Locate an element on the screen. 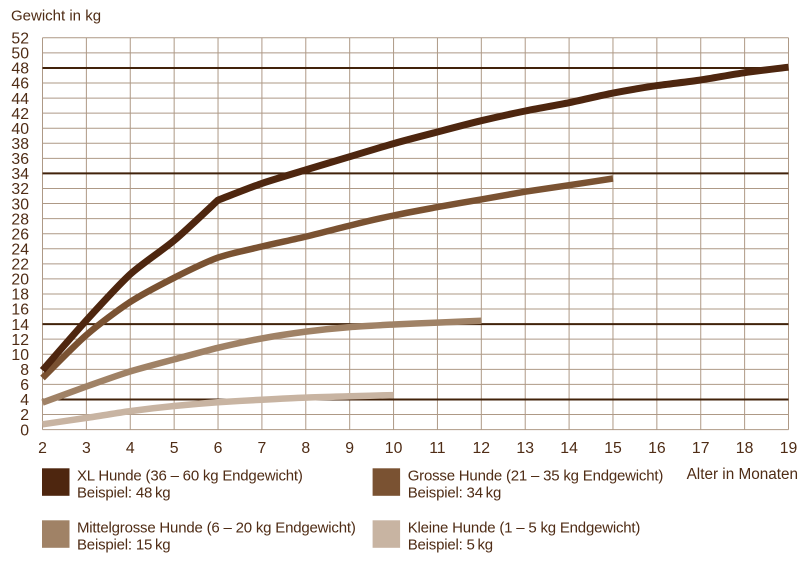 The image size is (800, 561). svg-text: 34 is located at coordinates (20, 174).